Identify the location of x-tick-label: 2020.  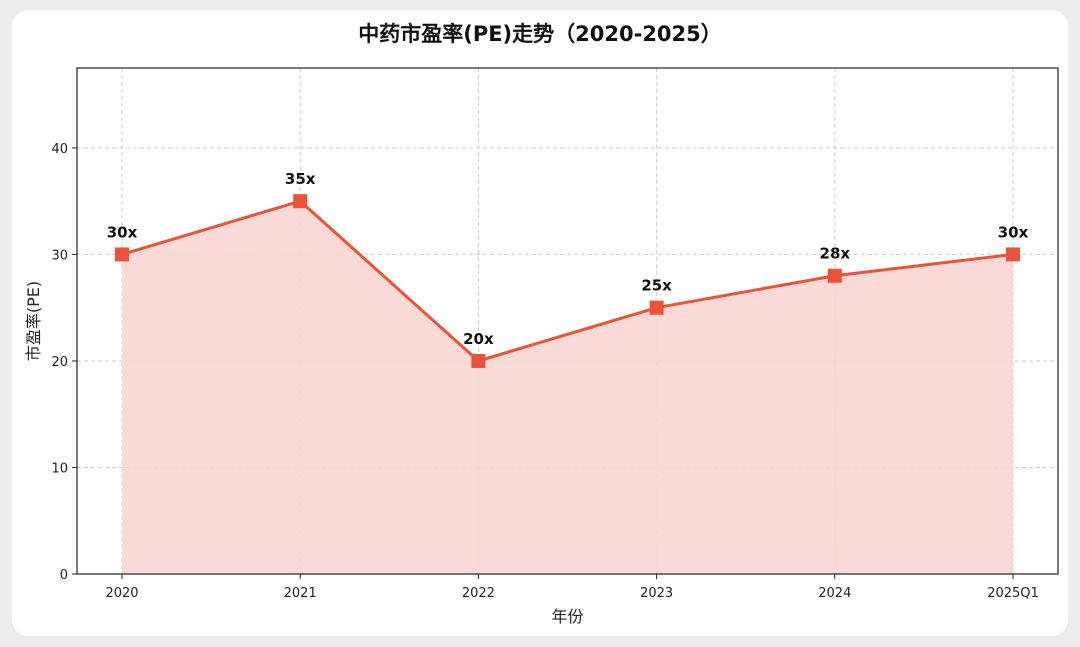
(121, 593).